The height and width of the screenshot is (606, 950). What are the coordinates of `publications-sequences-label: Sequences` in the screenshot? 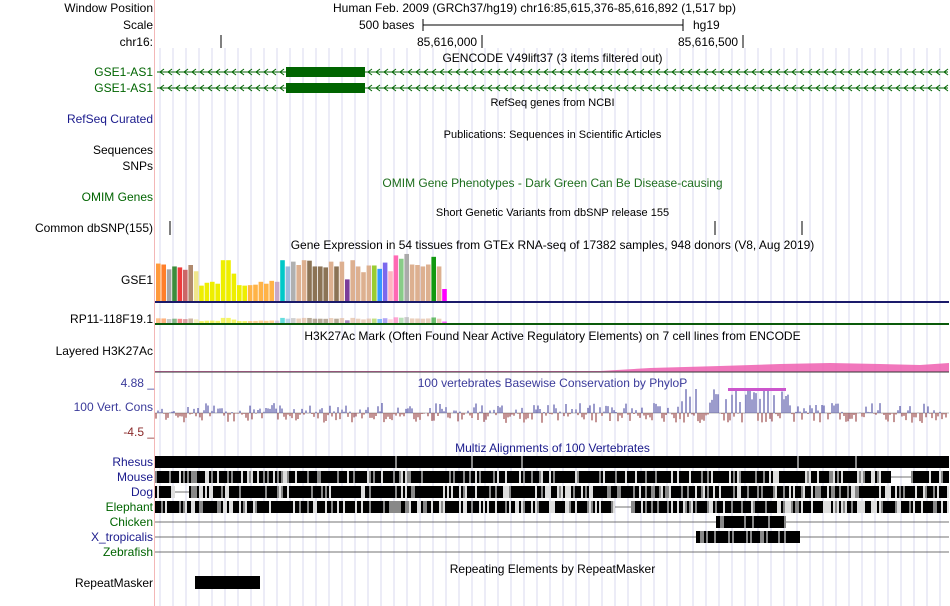 It's located at (122, 150).